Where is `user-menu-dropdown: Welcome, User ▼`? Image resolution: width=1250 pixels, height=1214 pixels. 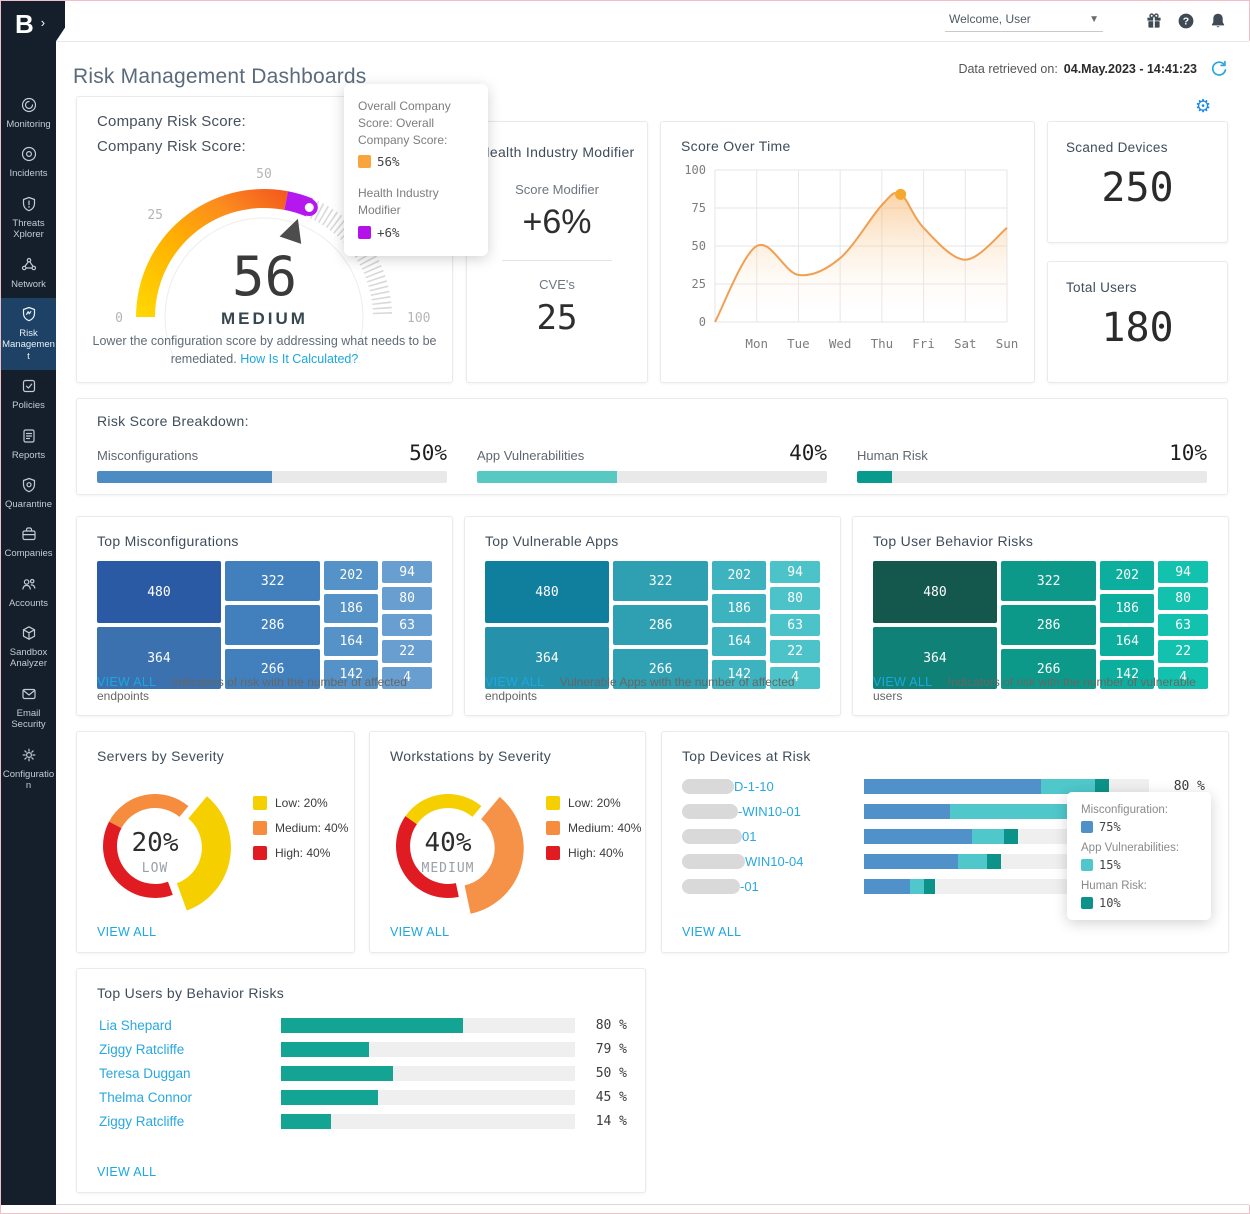 user-menu-dropdown: Welcome, User ▼ is located at coordinates (1024, 21).